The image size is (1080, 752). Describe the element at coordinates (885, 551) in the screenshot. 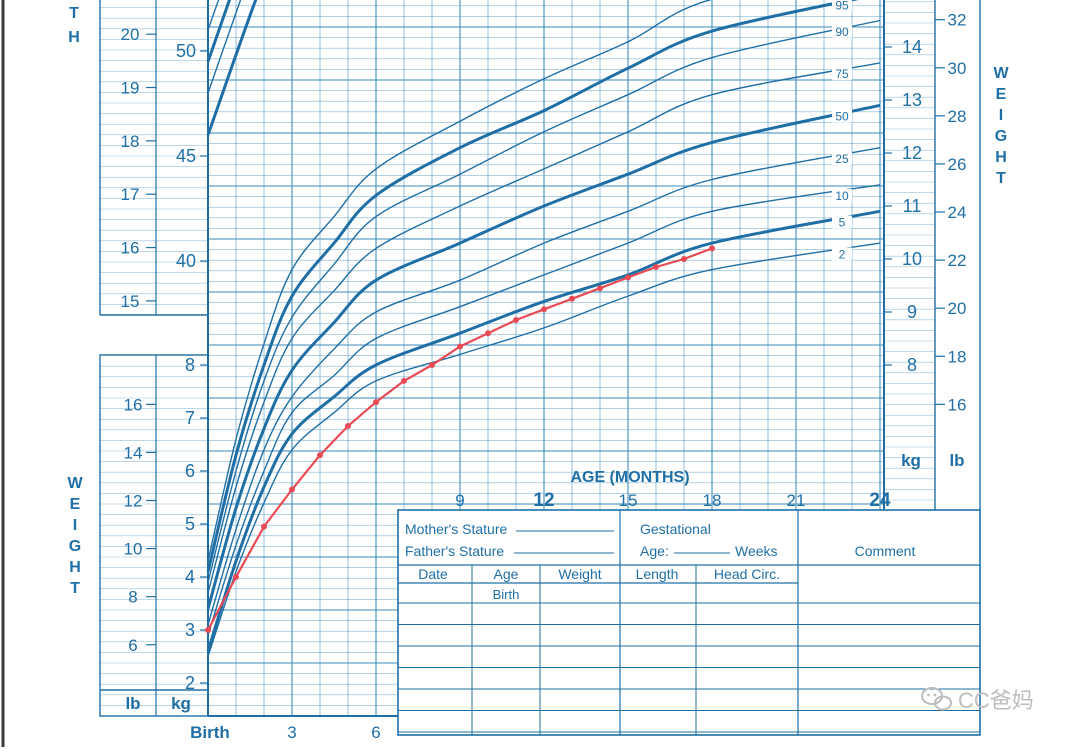

I see `comment-label: Comment` at that location.